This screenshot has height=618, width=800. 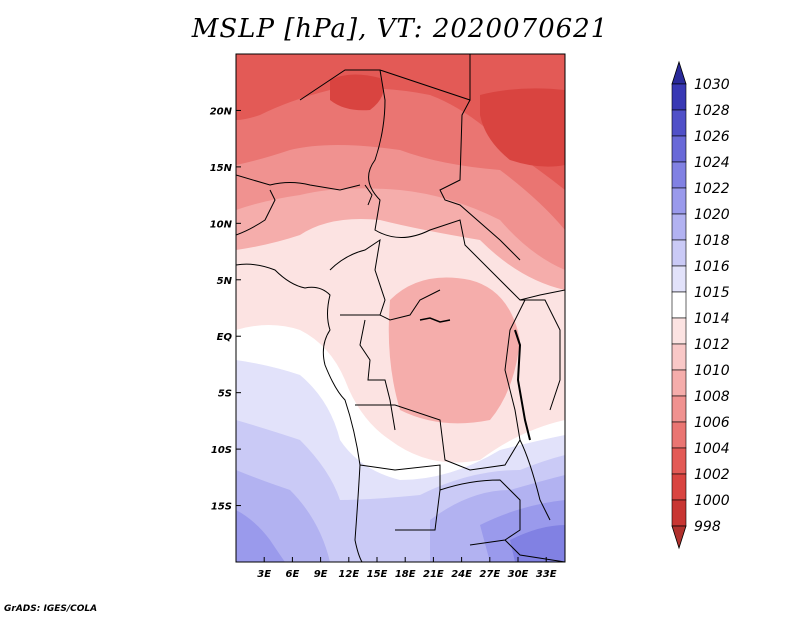 What do you see at coordinates (357, 277) in the screenshot?
I see `border-nigeria-cameroon` at bounding box center [357, 277].